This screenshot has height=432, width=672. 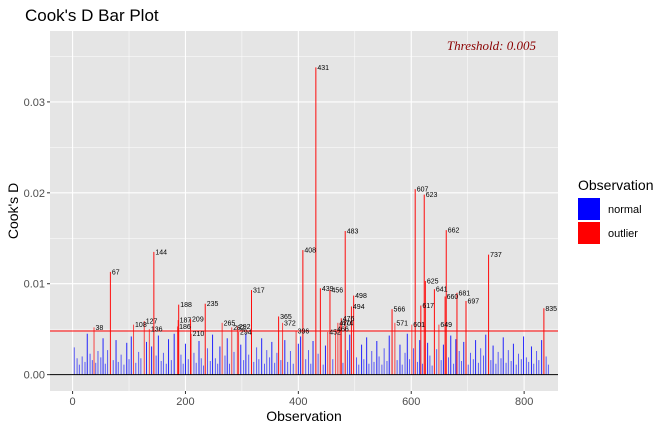 I want to click on outlier-label: 144, so click(x=161, y=252).